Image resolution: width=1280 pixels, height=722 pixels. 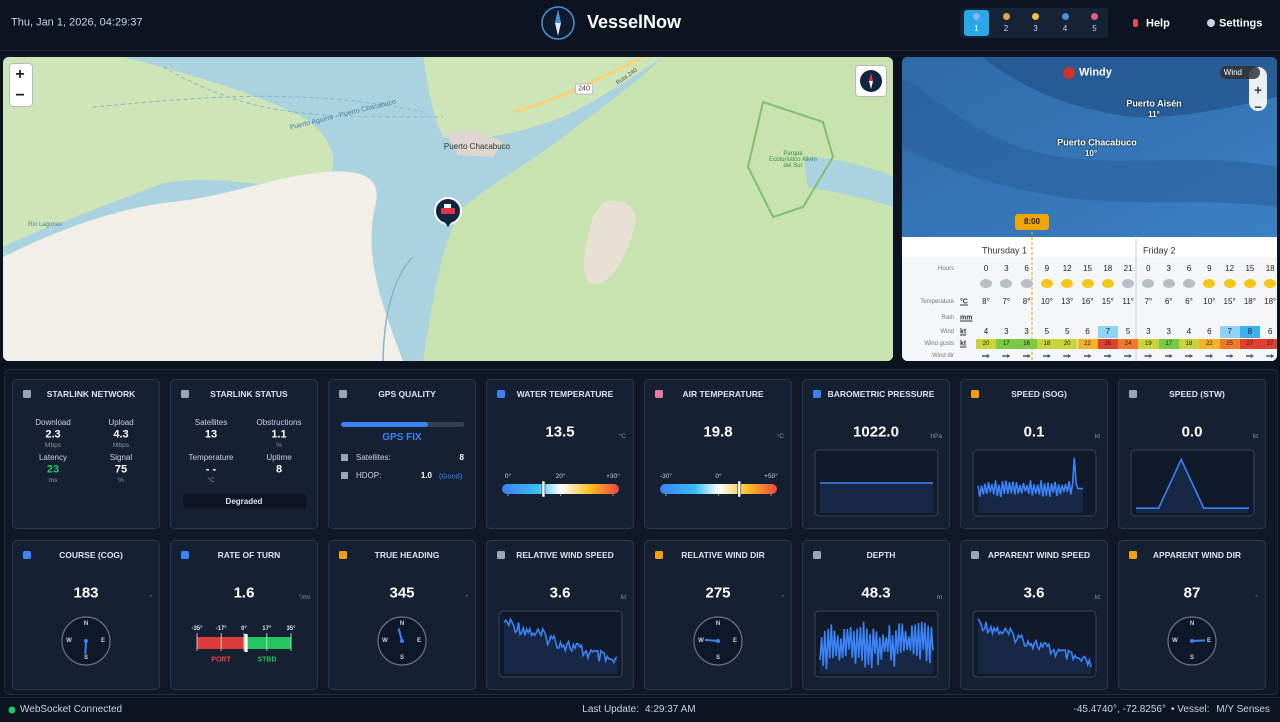 I want to click on compass-letter: S, so click(x=1192, y=658).